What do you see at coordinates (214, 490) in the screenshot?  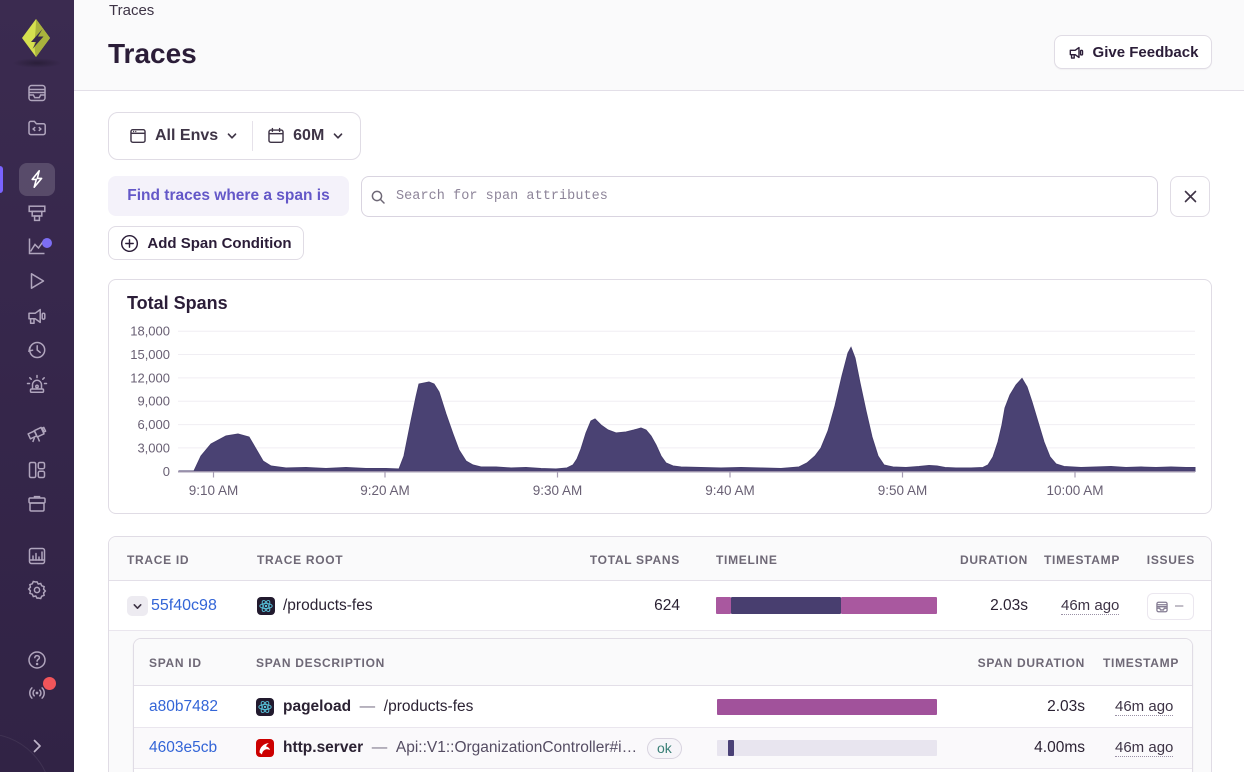 I see `svg-text: 9:10 AM` at bounding box center [214, 490].